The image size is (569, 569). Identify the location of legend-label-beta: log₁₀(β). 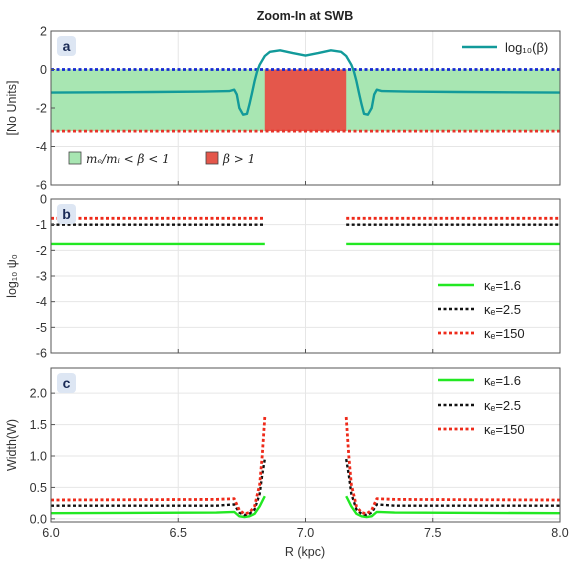
(526, 47).